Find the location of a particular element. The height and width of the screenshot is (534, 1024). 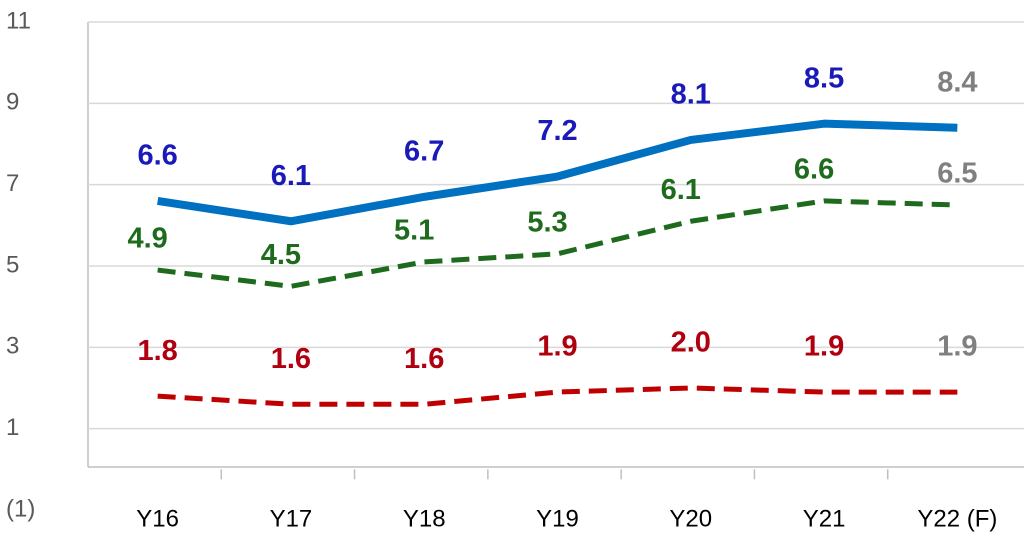

x-tick-label: Y18 is located at coordinates (424, 518).